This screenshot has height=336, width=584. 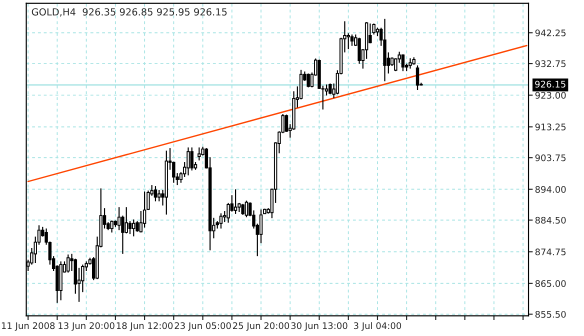 I want to click on x-tick-label: 13 Jun 20:00, so click(x=86, y=326).